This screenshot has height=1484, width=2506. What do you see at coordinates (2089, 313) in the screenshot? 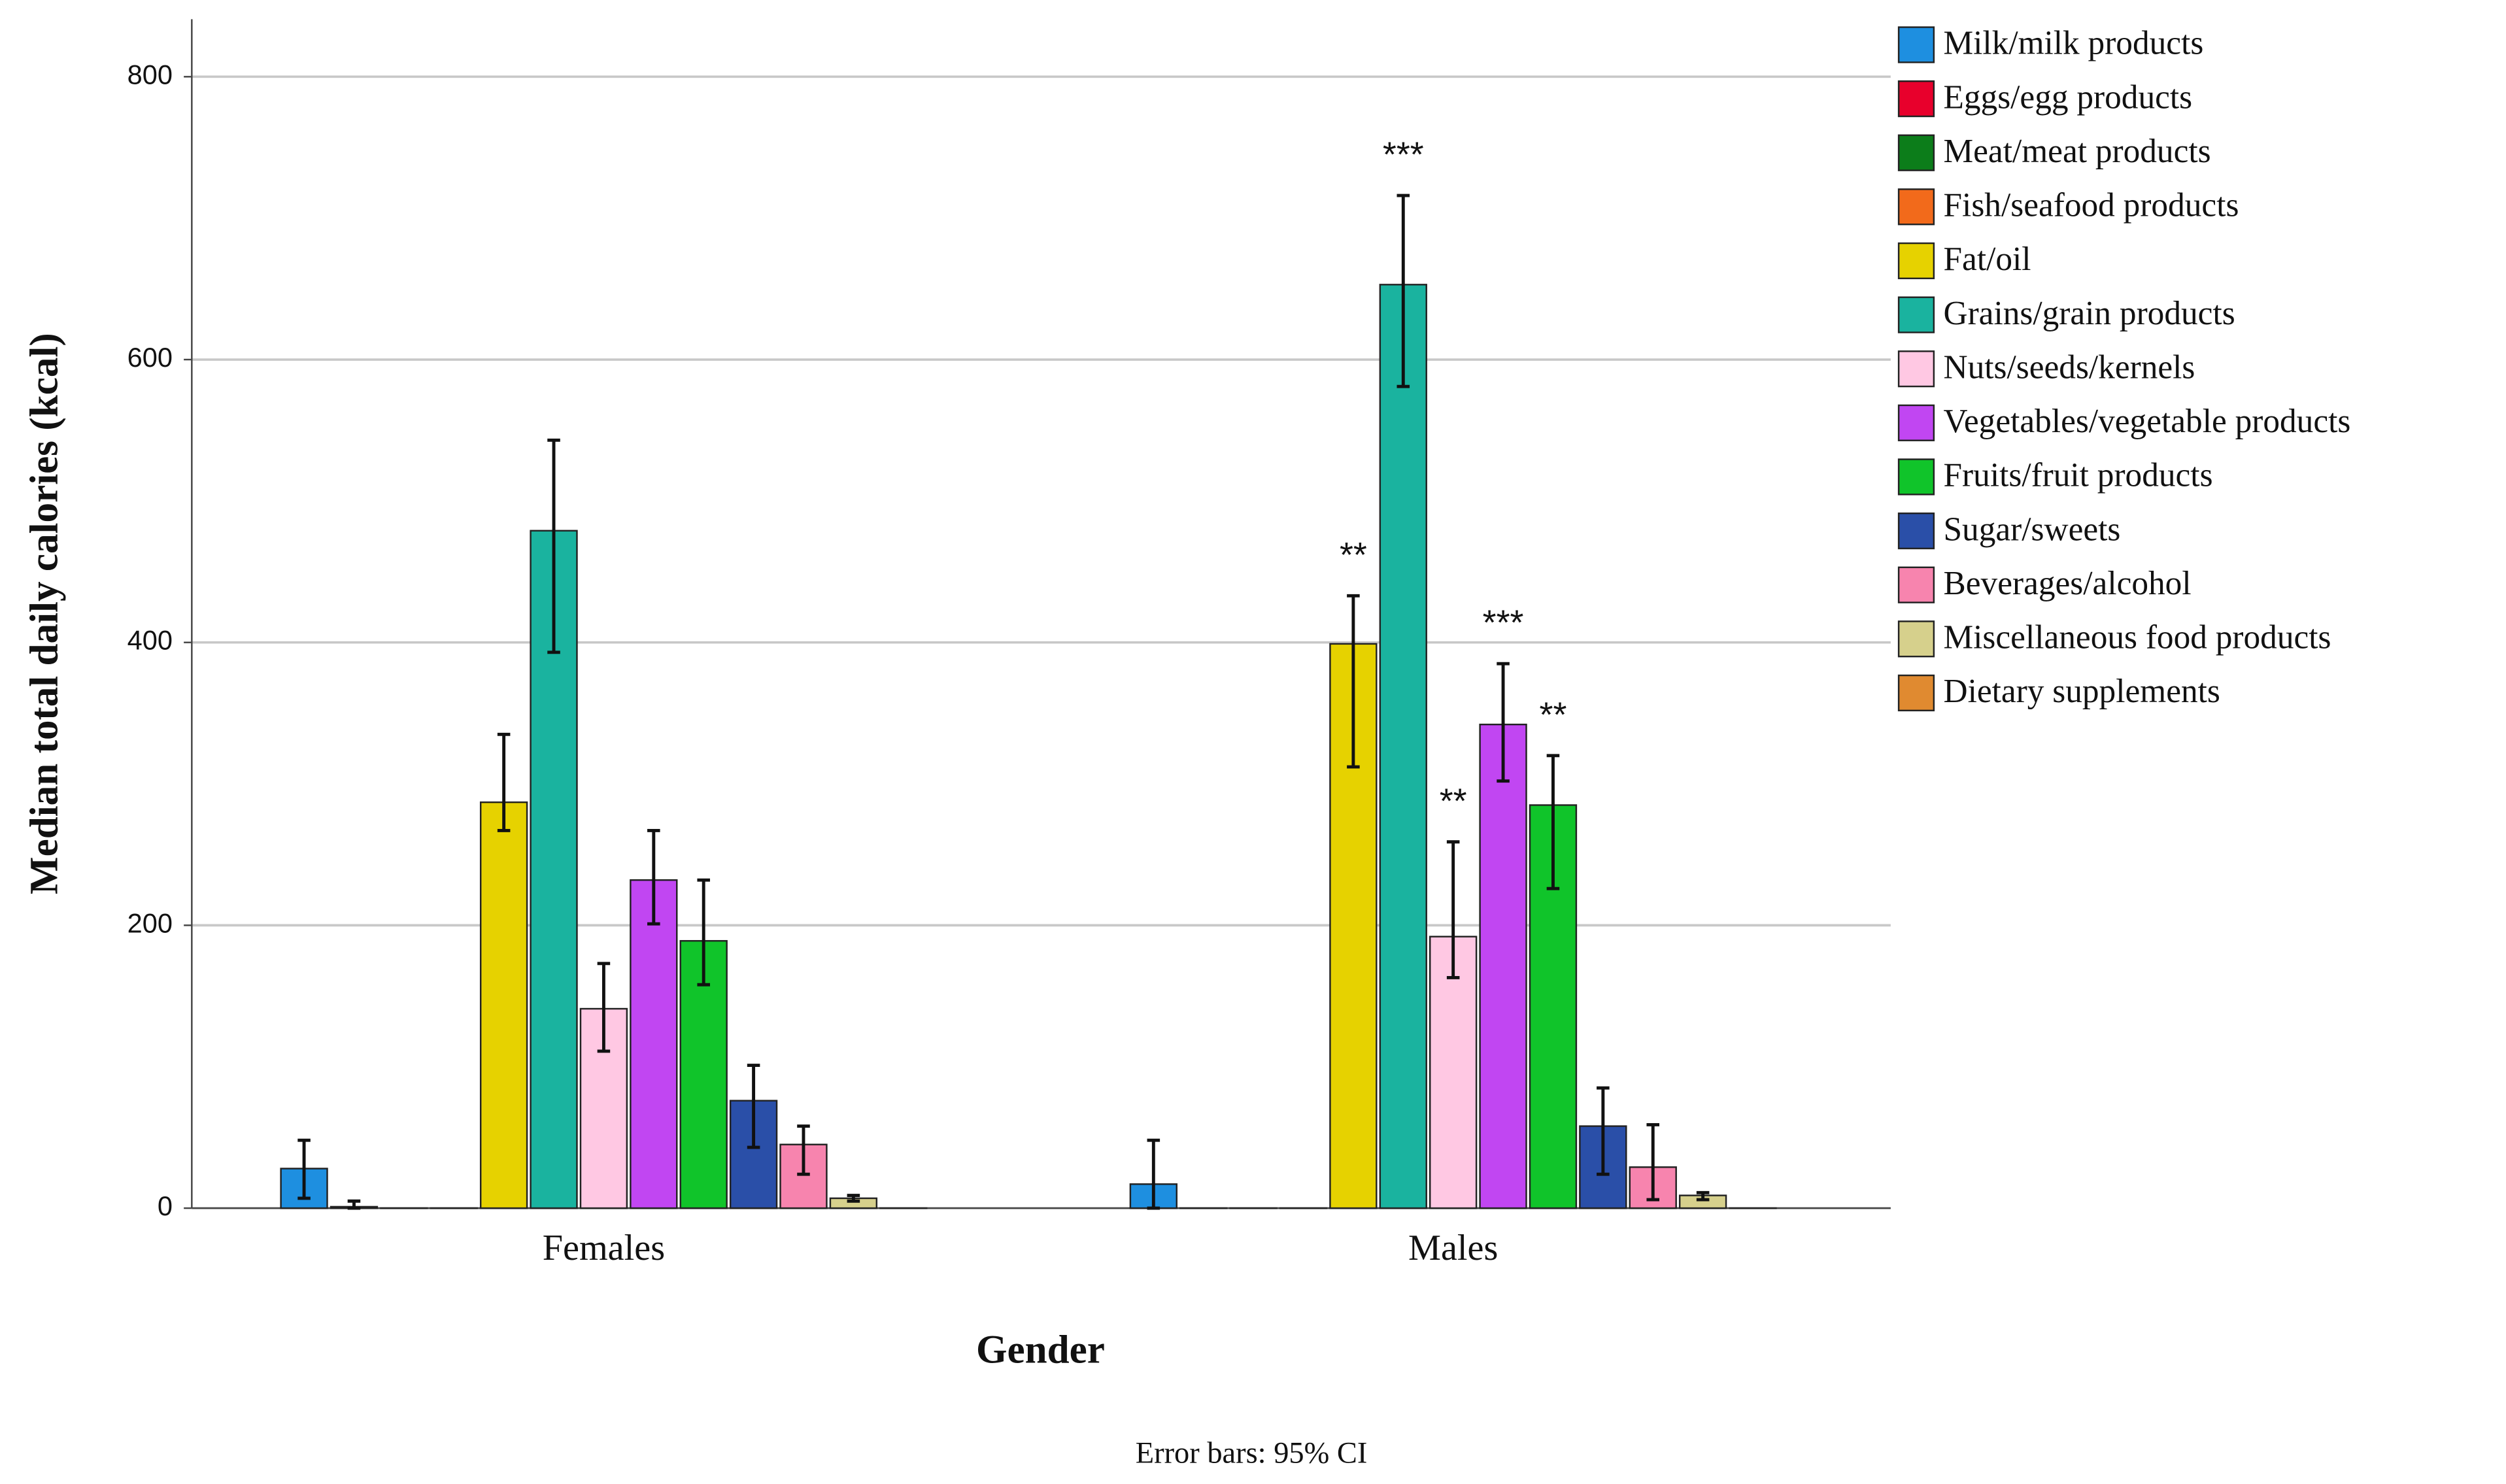
I see `legend-label: Grains/grain products` at bounding box center [2089, 313].